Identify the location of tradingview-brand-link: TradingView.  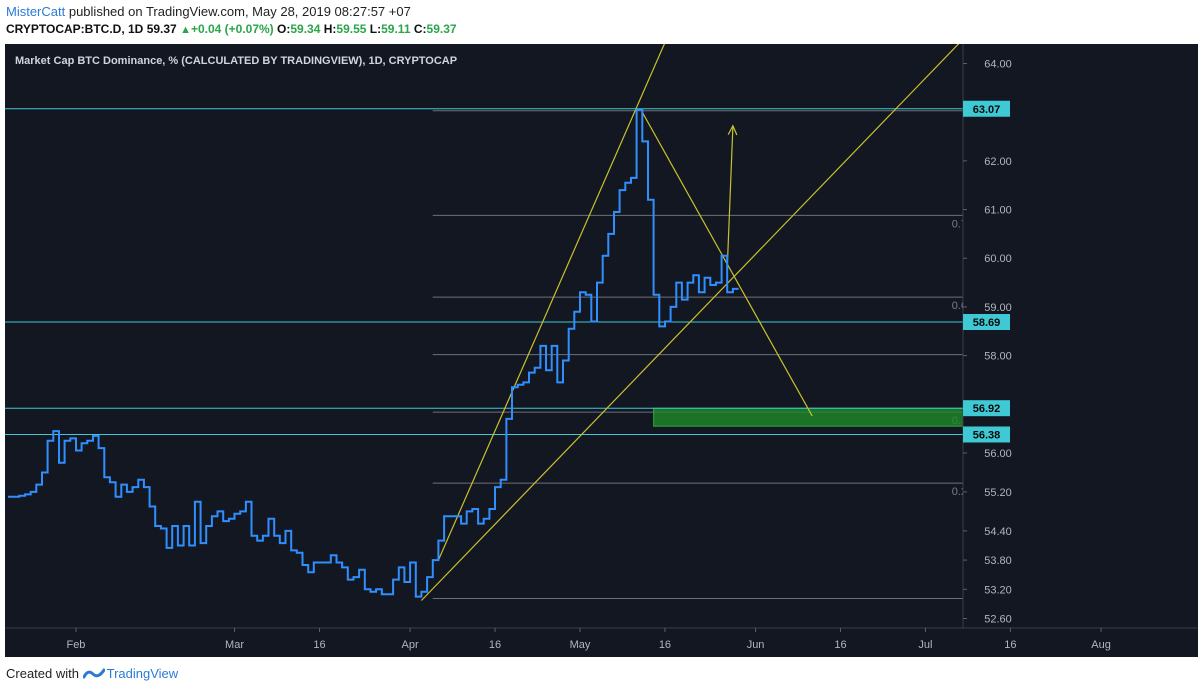
(142, 673).